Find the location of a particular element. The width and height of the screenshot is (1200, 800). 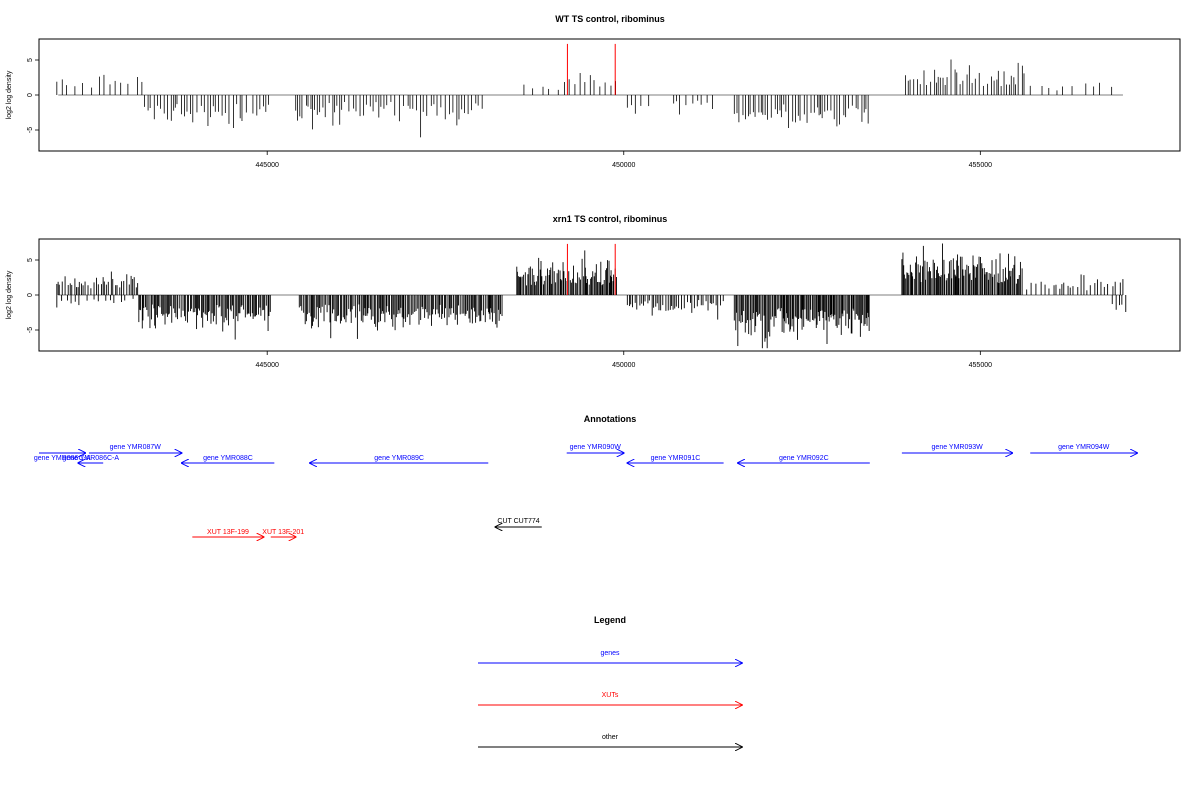

wt-y-axis-label: log2 log density is located at coordinates (9, 94).